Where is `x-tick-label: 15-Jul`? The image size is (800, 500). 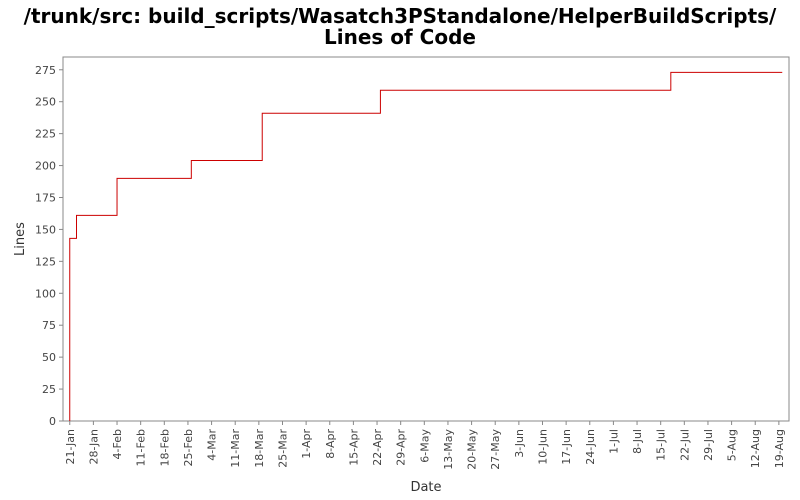 x-tick-label: 15-Jul is located at coordinates (661, 445).